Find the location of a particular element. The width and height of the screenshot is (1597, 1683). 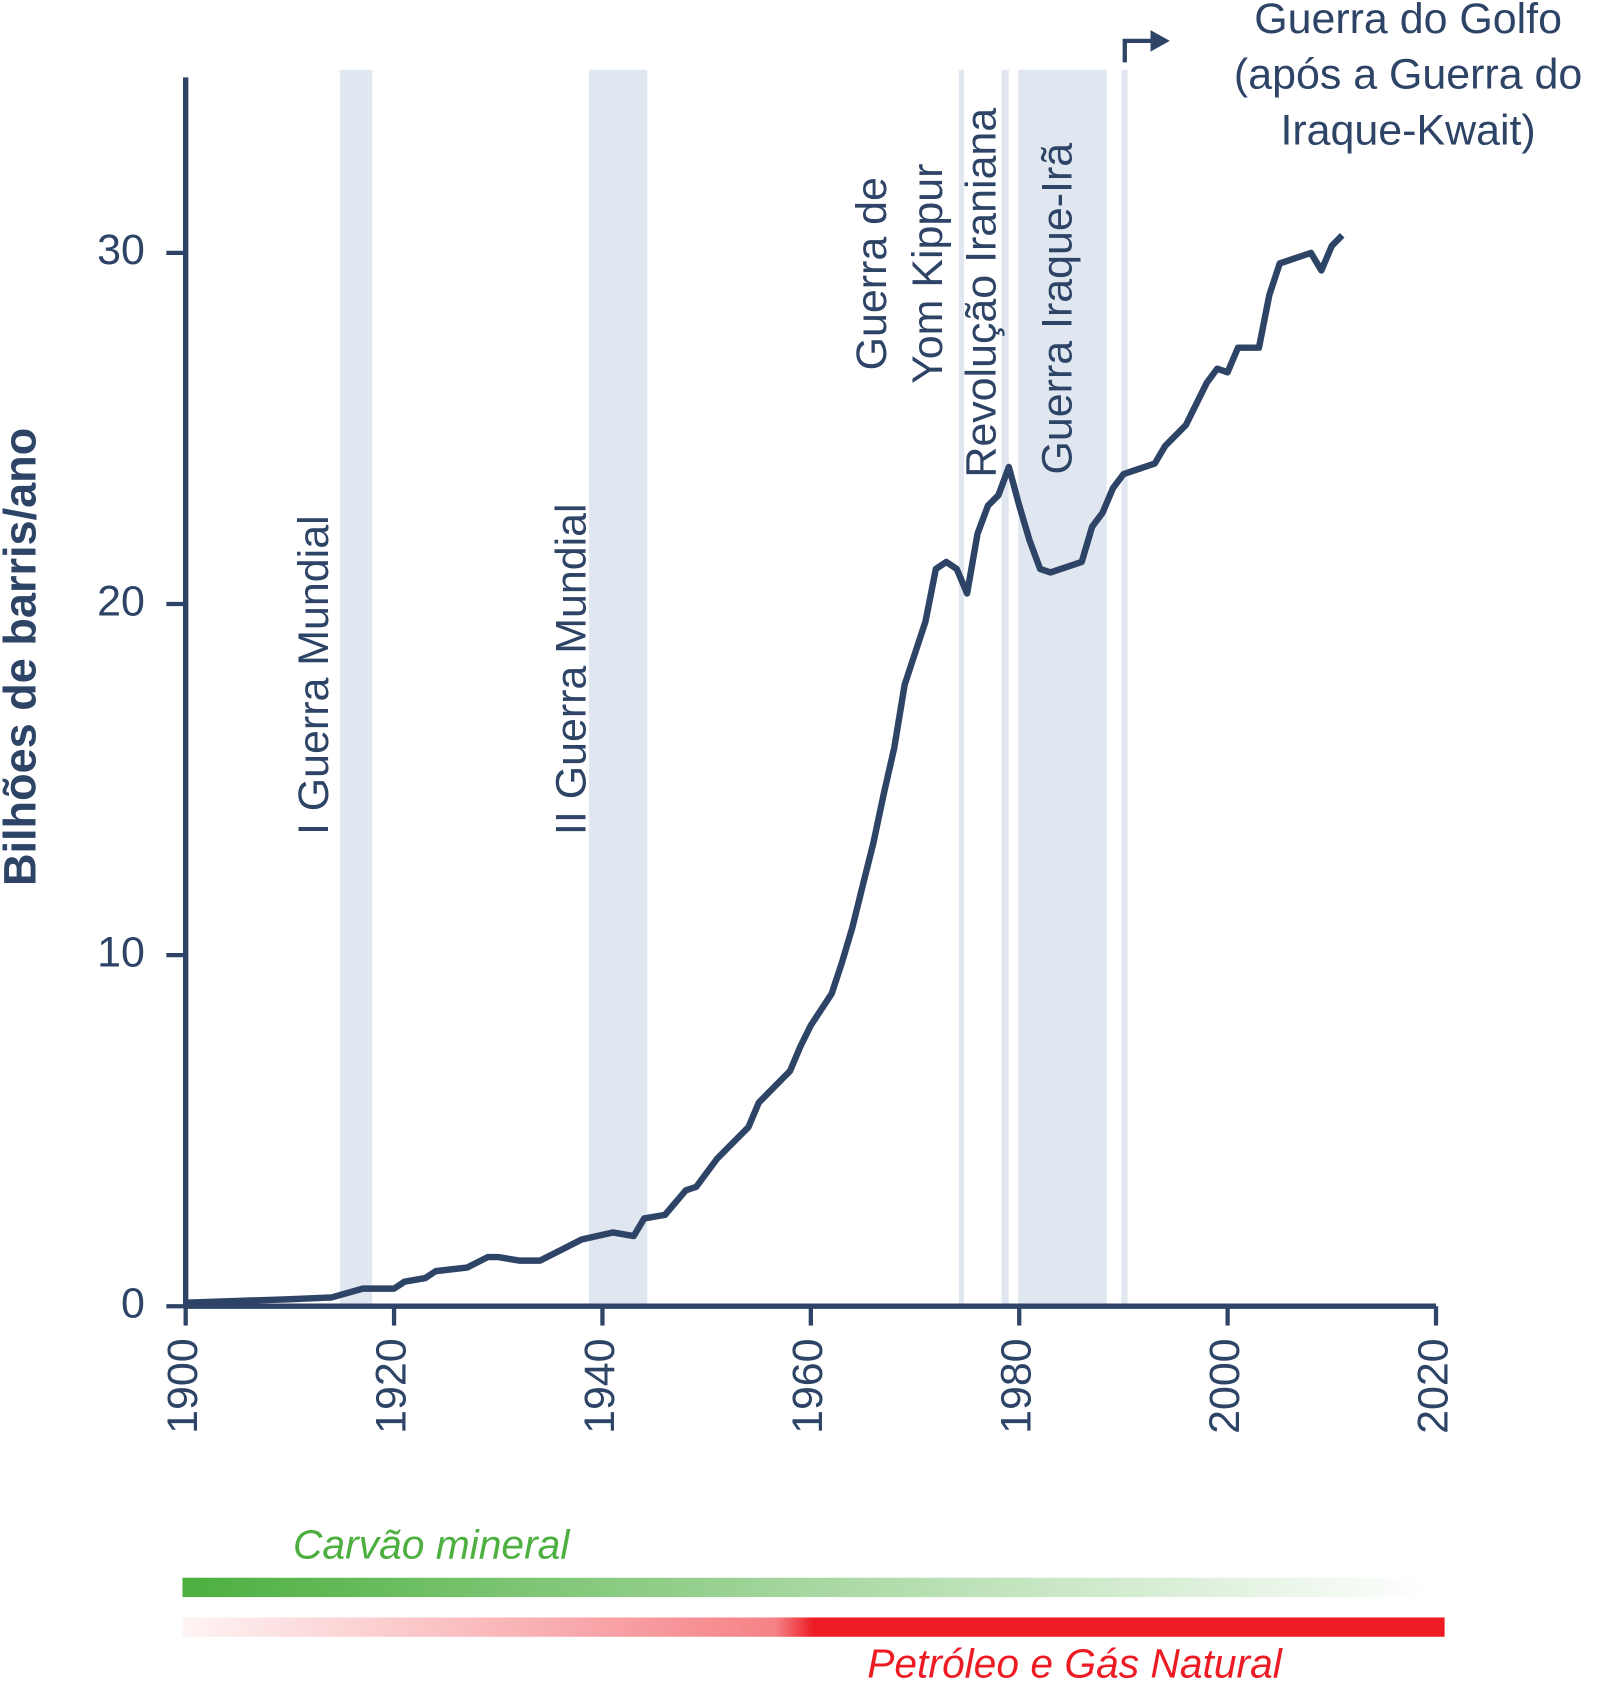

gulf-arrowhead is located at coordinates (1160, 41).